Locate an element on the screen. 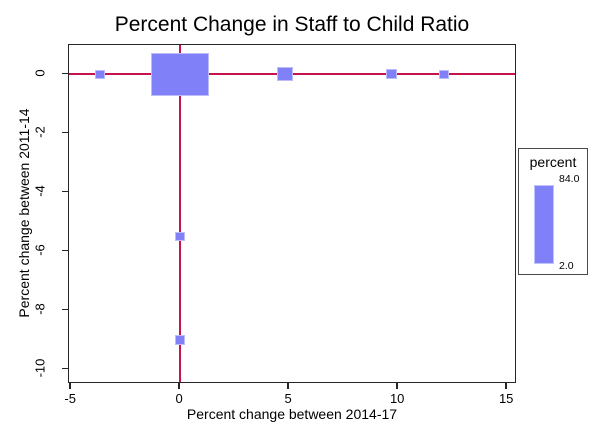 This screenshot has height=445, width=611. x-tick-label: 15 is located at coordinates (506, 398).